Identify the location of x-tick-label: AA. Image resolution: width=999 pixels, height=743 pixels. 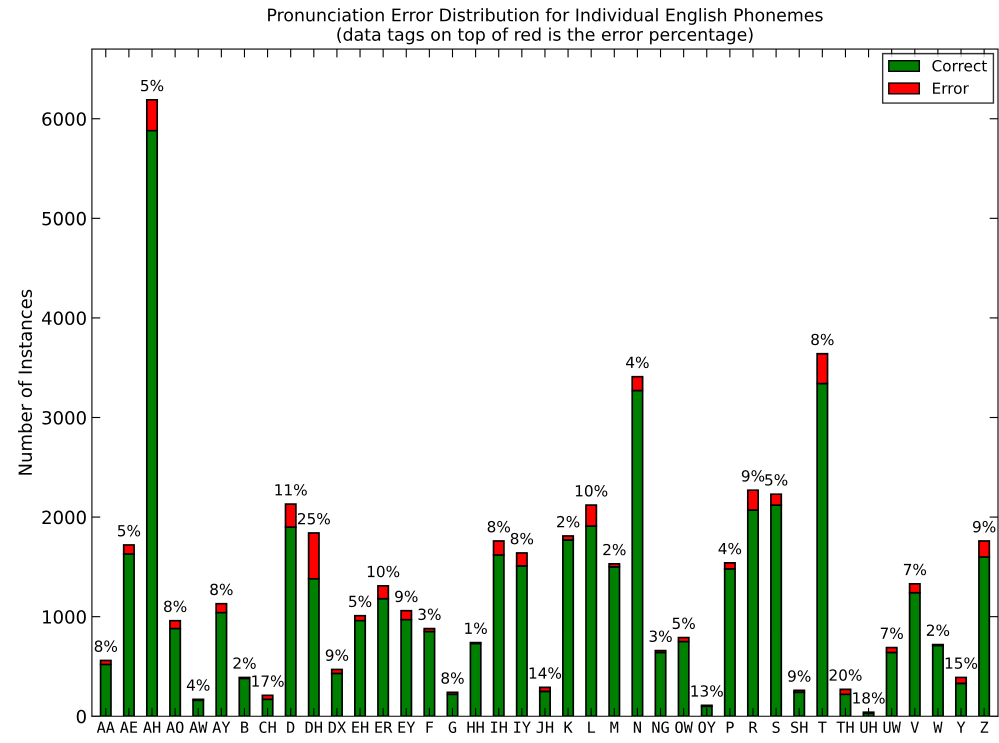
(105, 727).